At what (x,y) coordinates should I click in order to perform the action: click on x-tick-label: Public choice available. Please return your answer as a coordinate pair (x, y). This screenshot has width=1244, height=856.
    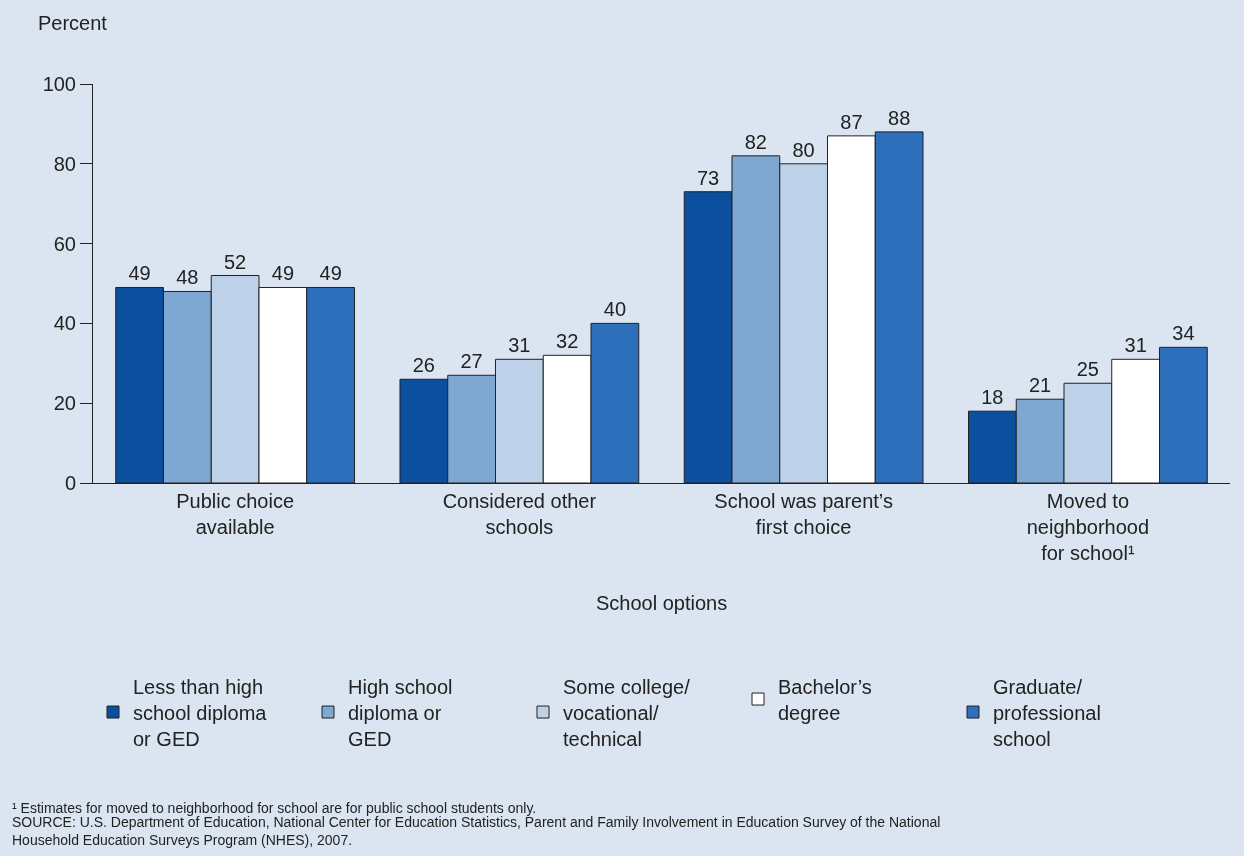
    Looking at the image, I should click on (235, 514).